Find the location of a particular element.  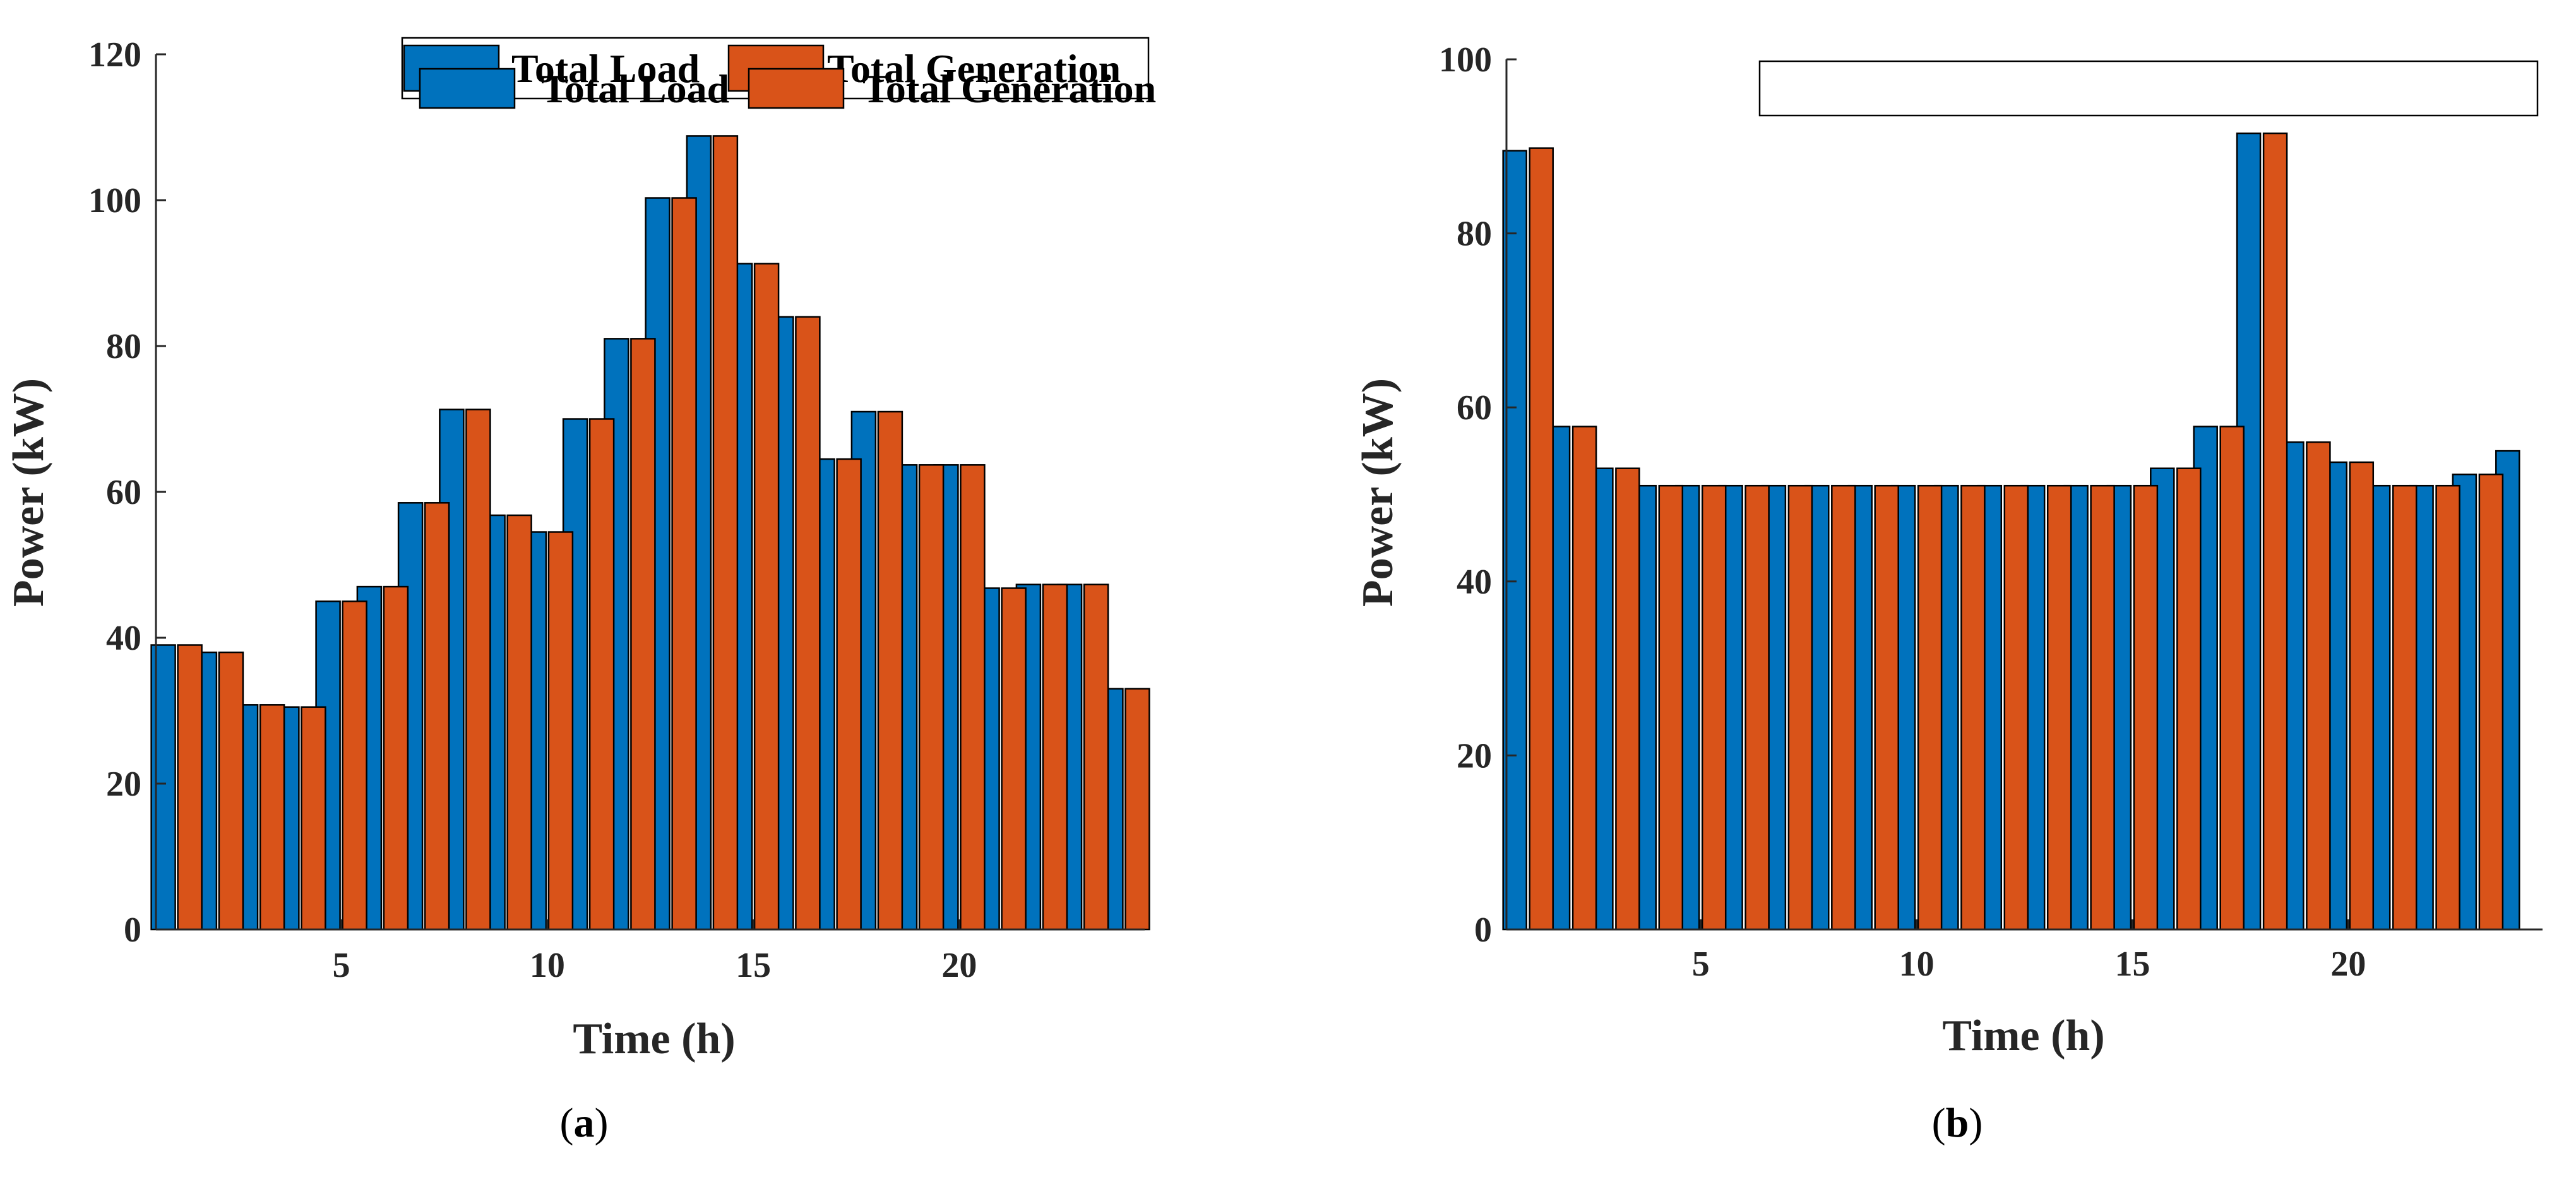

panel-label: (b) is located at coordinates (1957, 1123).